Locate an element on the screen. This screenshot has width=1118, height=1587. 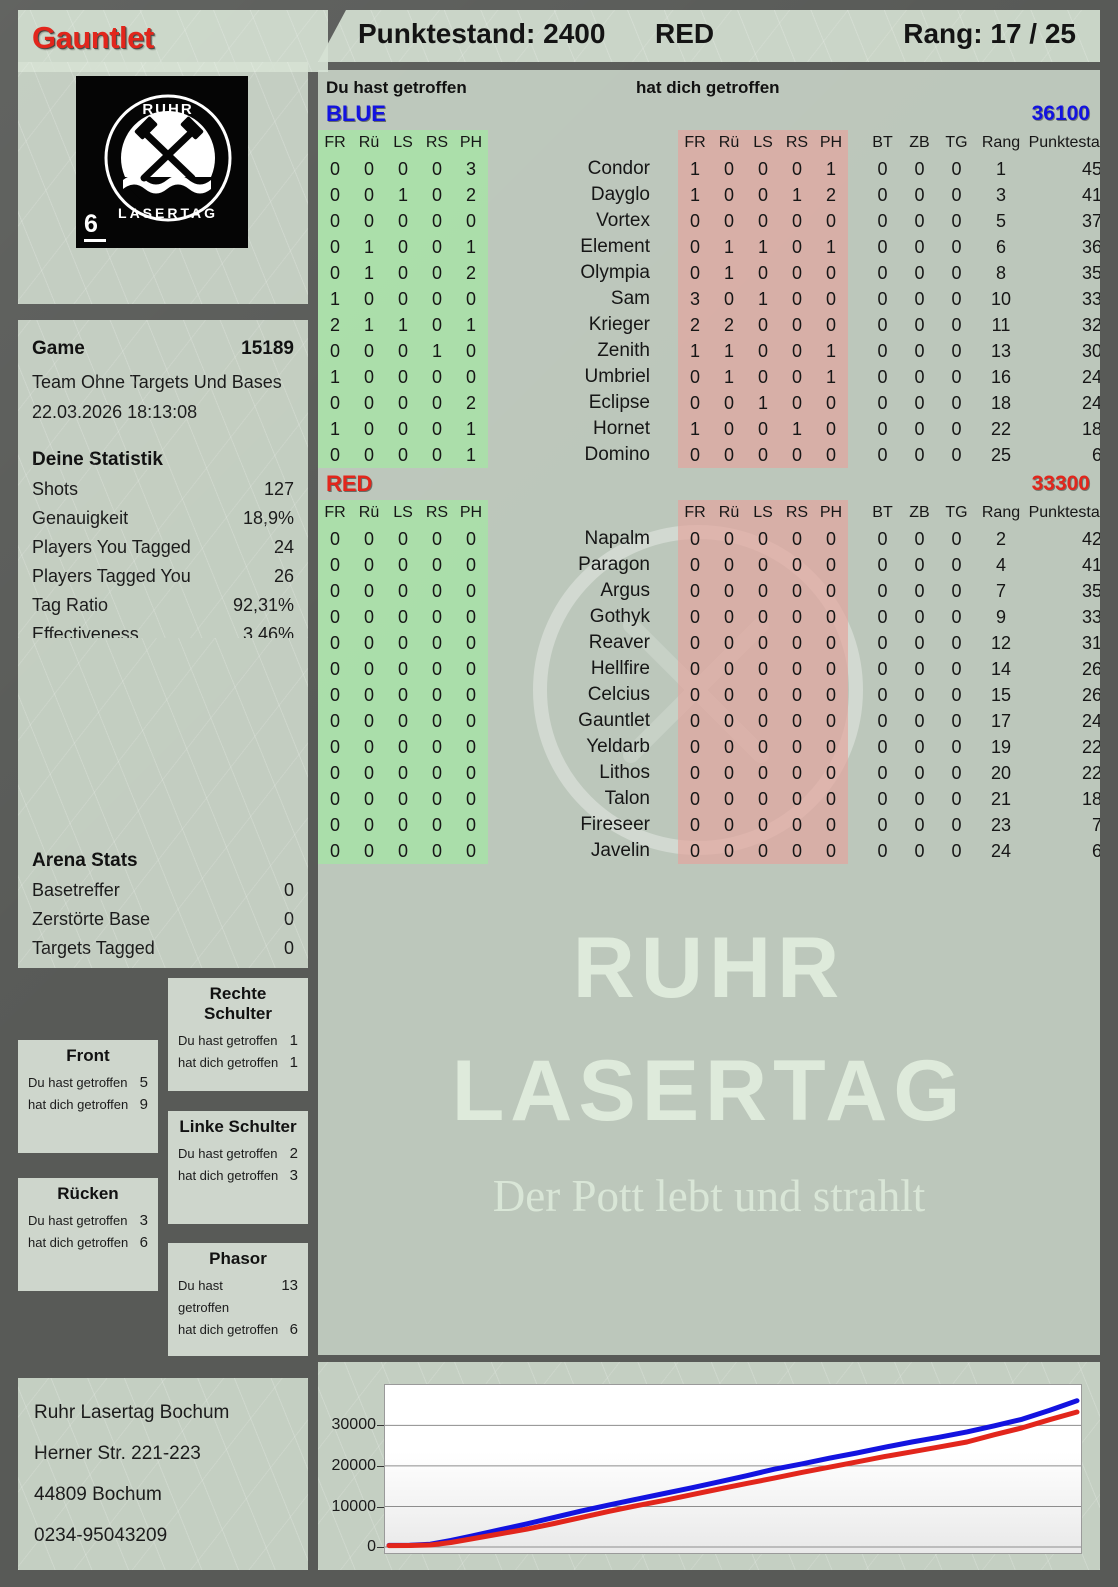
cell-rang: 7 is located at coordinates (1000, 590).